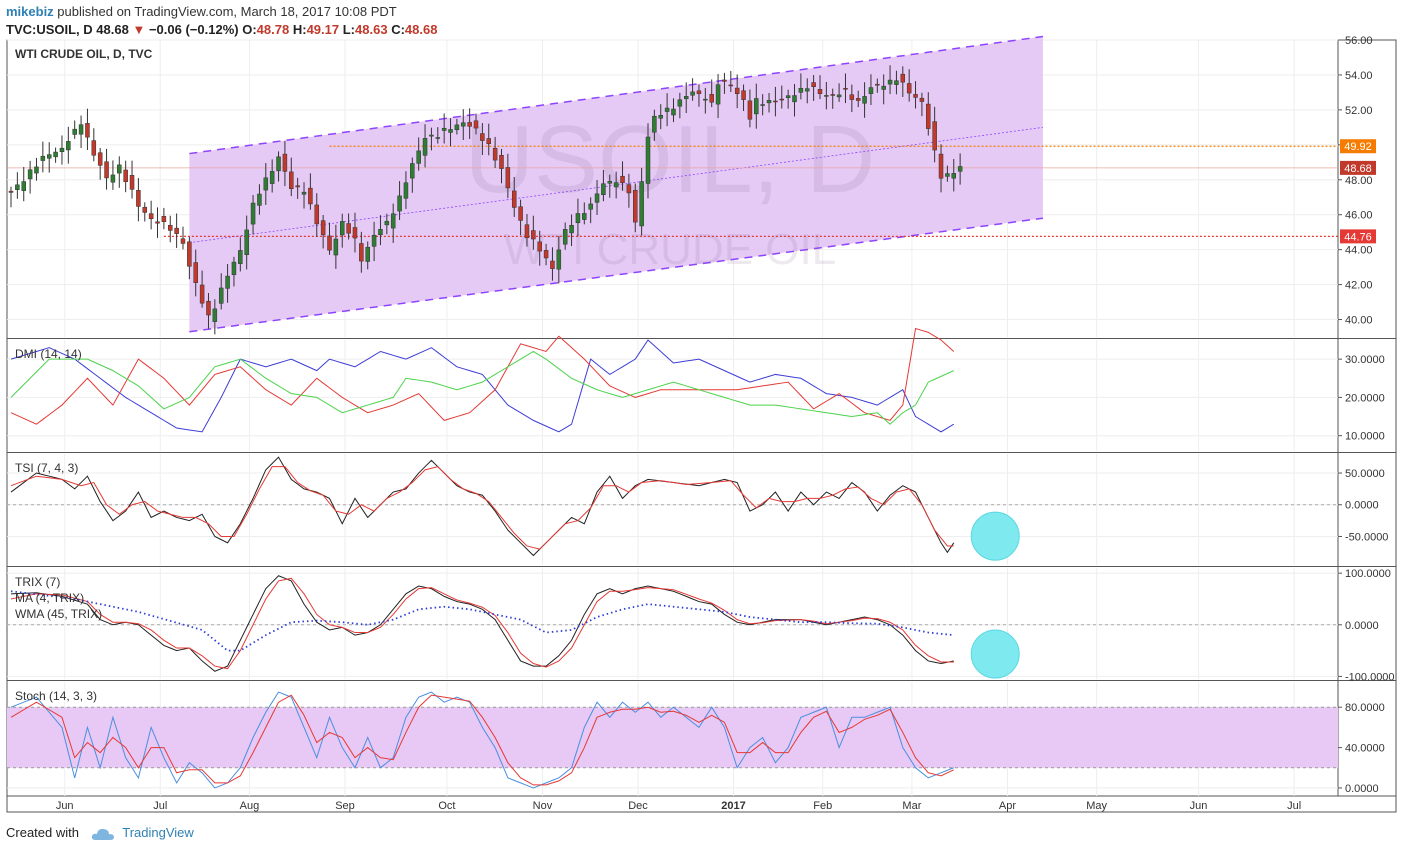 The image size is (1404, 851). Describe the element at coordinates (1007, 806) in the screenshot. I see `x-tick-label: Apr` at that location.